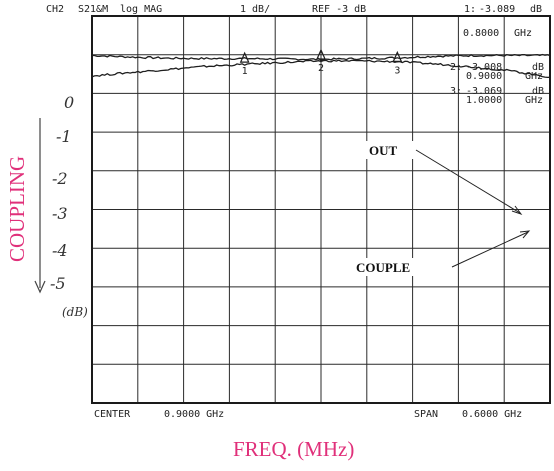 Image resolution: width=554 pixels, height=471 pixels. I want to click on couple-leader-line, so click(490, 249).